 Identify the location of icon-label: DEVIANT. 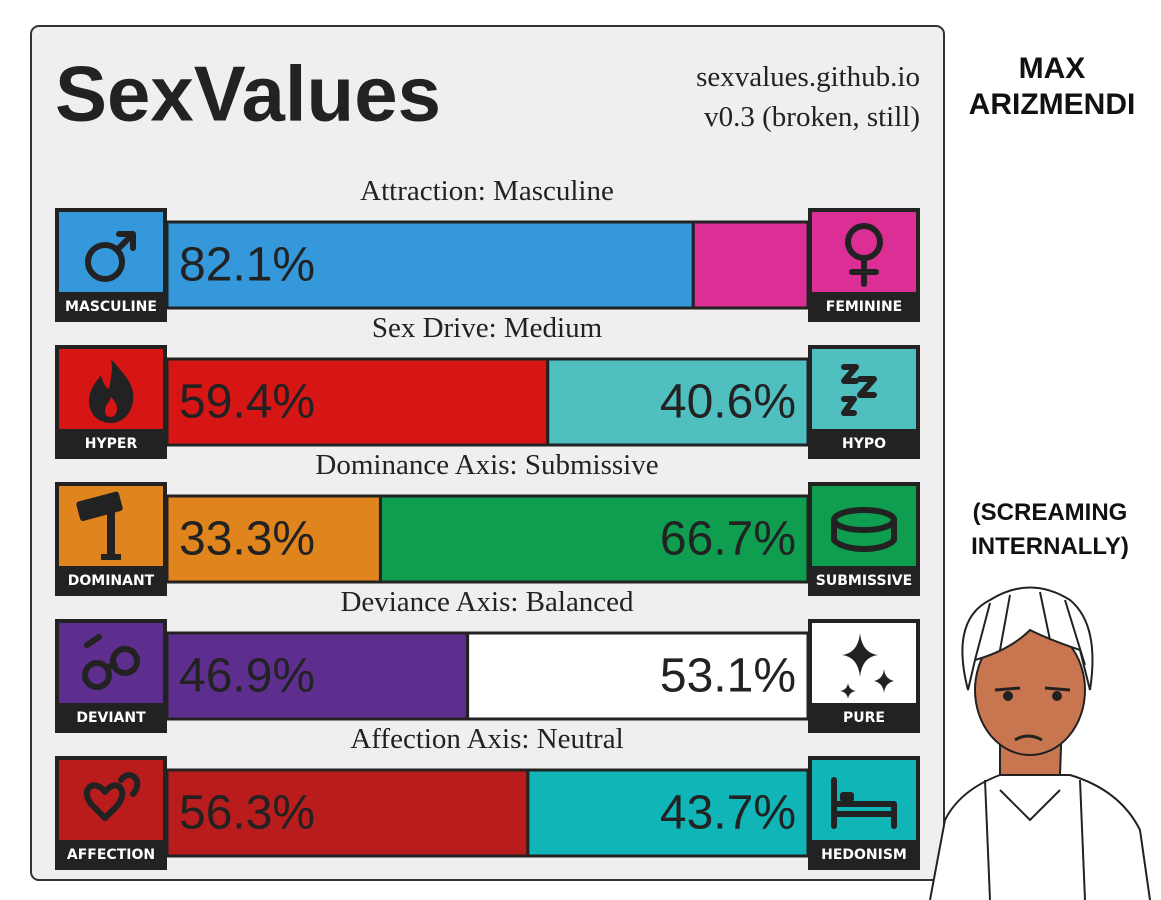
(111, 718).